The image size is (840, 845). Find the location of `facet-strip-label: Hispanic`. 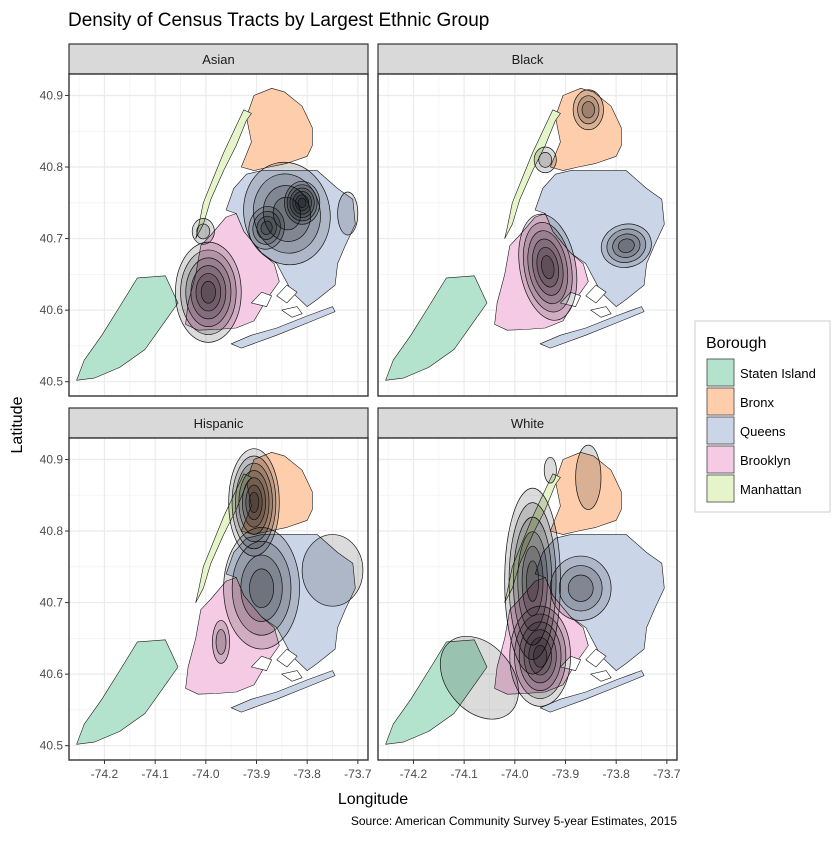

facet-strip-label: Hispanic is located at coordinates (219, 423).